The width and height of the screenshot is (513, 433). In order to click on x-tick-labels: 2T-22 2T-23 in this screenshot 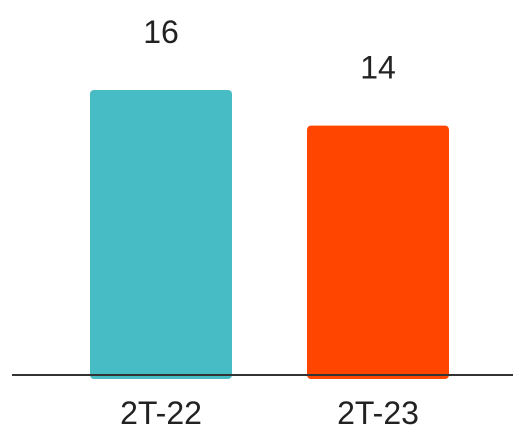, I will do `click(269, 413)`.